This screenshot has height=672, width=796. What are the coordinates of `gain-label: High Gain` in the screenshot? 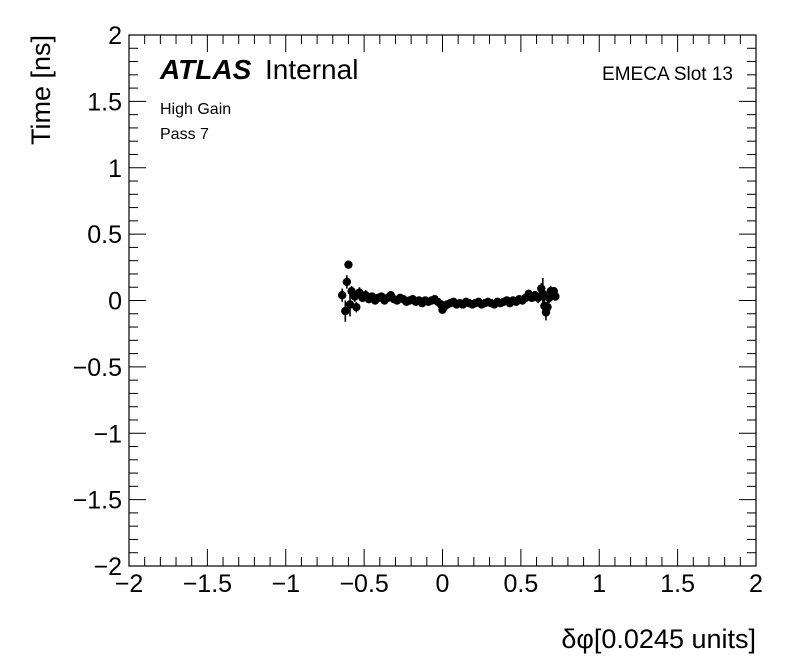 It's located at (195, 109).